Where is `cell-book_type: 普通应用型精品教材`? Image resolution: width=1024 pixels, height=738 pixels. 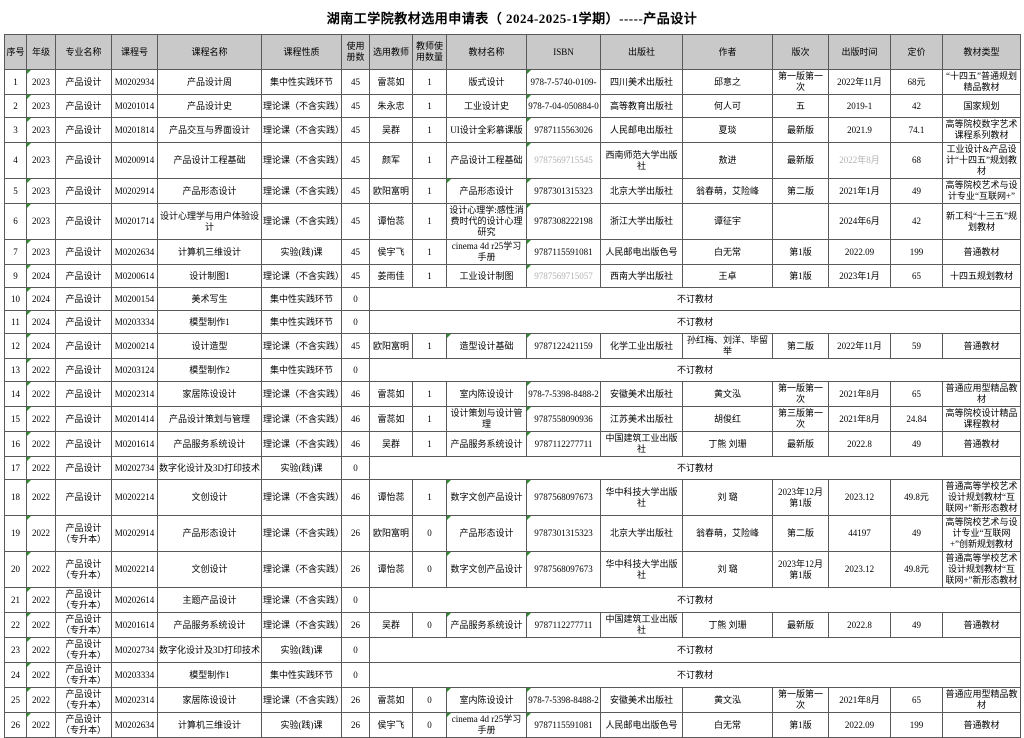
cell-book_type: 普通应用型精品教材 is located at coordinates (981, 700).